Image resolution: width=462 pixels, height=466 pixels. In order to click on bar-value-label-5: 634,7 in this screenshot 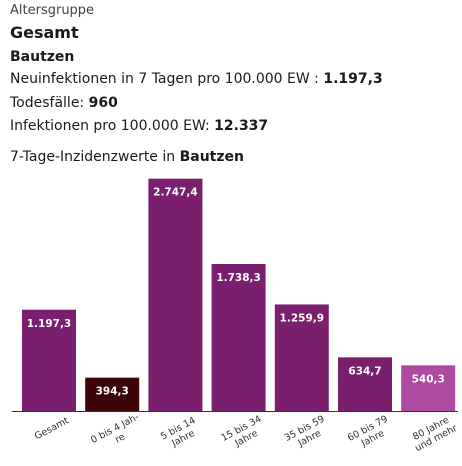, I will do `click(364, 371)`.